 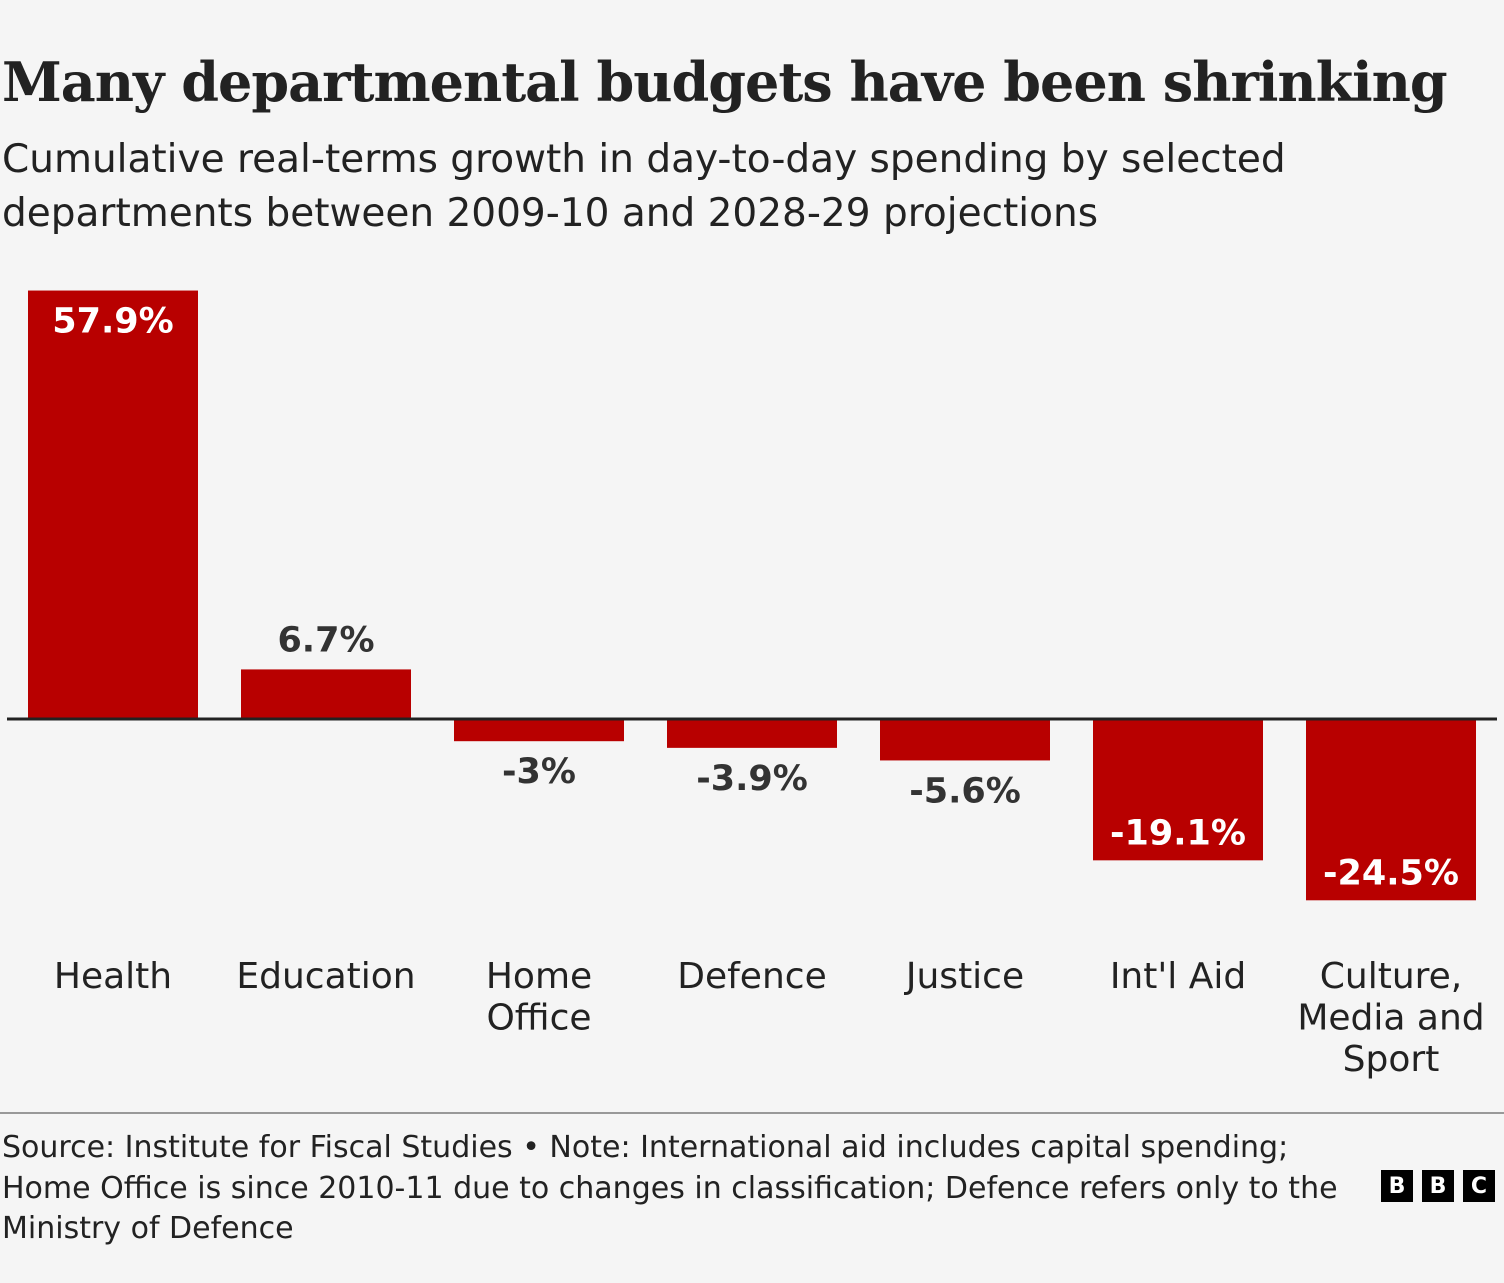 What do you see at coordinates (1178, 833) in the screenshot?
I see `data-label-5: -19.1%` at bounding box center [1178, 833].